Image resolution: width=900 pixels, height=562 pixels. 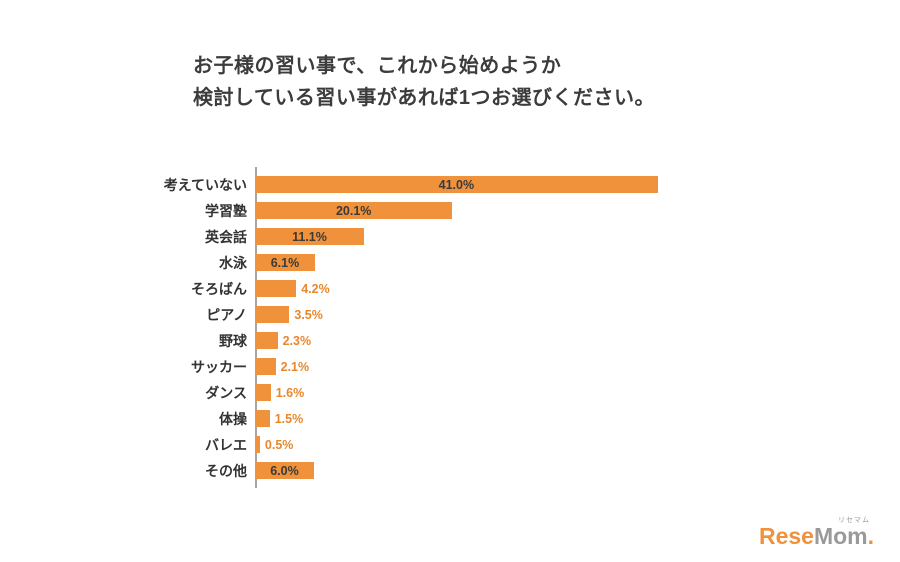 I want to click on category-label: 考えていない, so click(x=205, y=184).